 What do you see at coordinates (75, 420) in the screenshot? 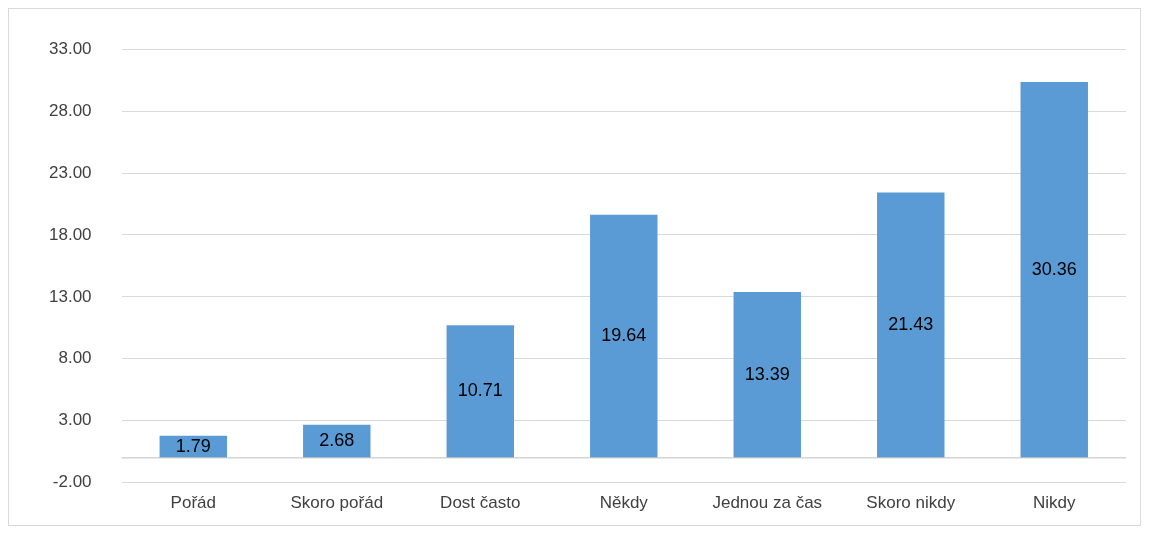
I see `y-tick-label: 3.00` at bounding box center [75, 420].